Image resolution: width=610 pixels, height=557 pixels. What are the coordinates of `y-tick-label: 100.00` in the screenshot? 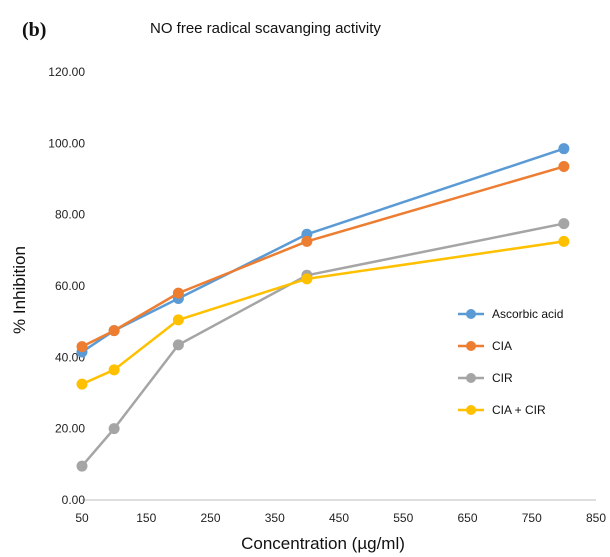 It's located at (66, 143).